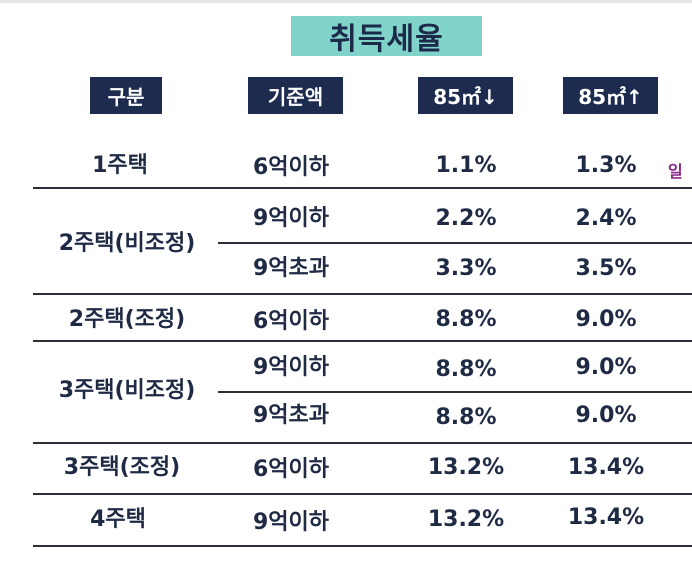 This screenshot has width=692, height=568. Describe the element at coordinates (606, 367) in the screenshot. I see `row-5-over-85: 9.0%` at that location.